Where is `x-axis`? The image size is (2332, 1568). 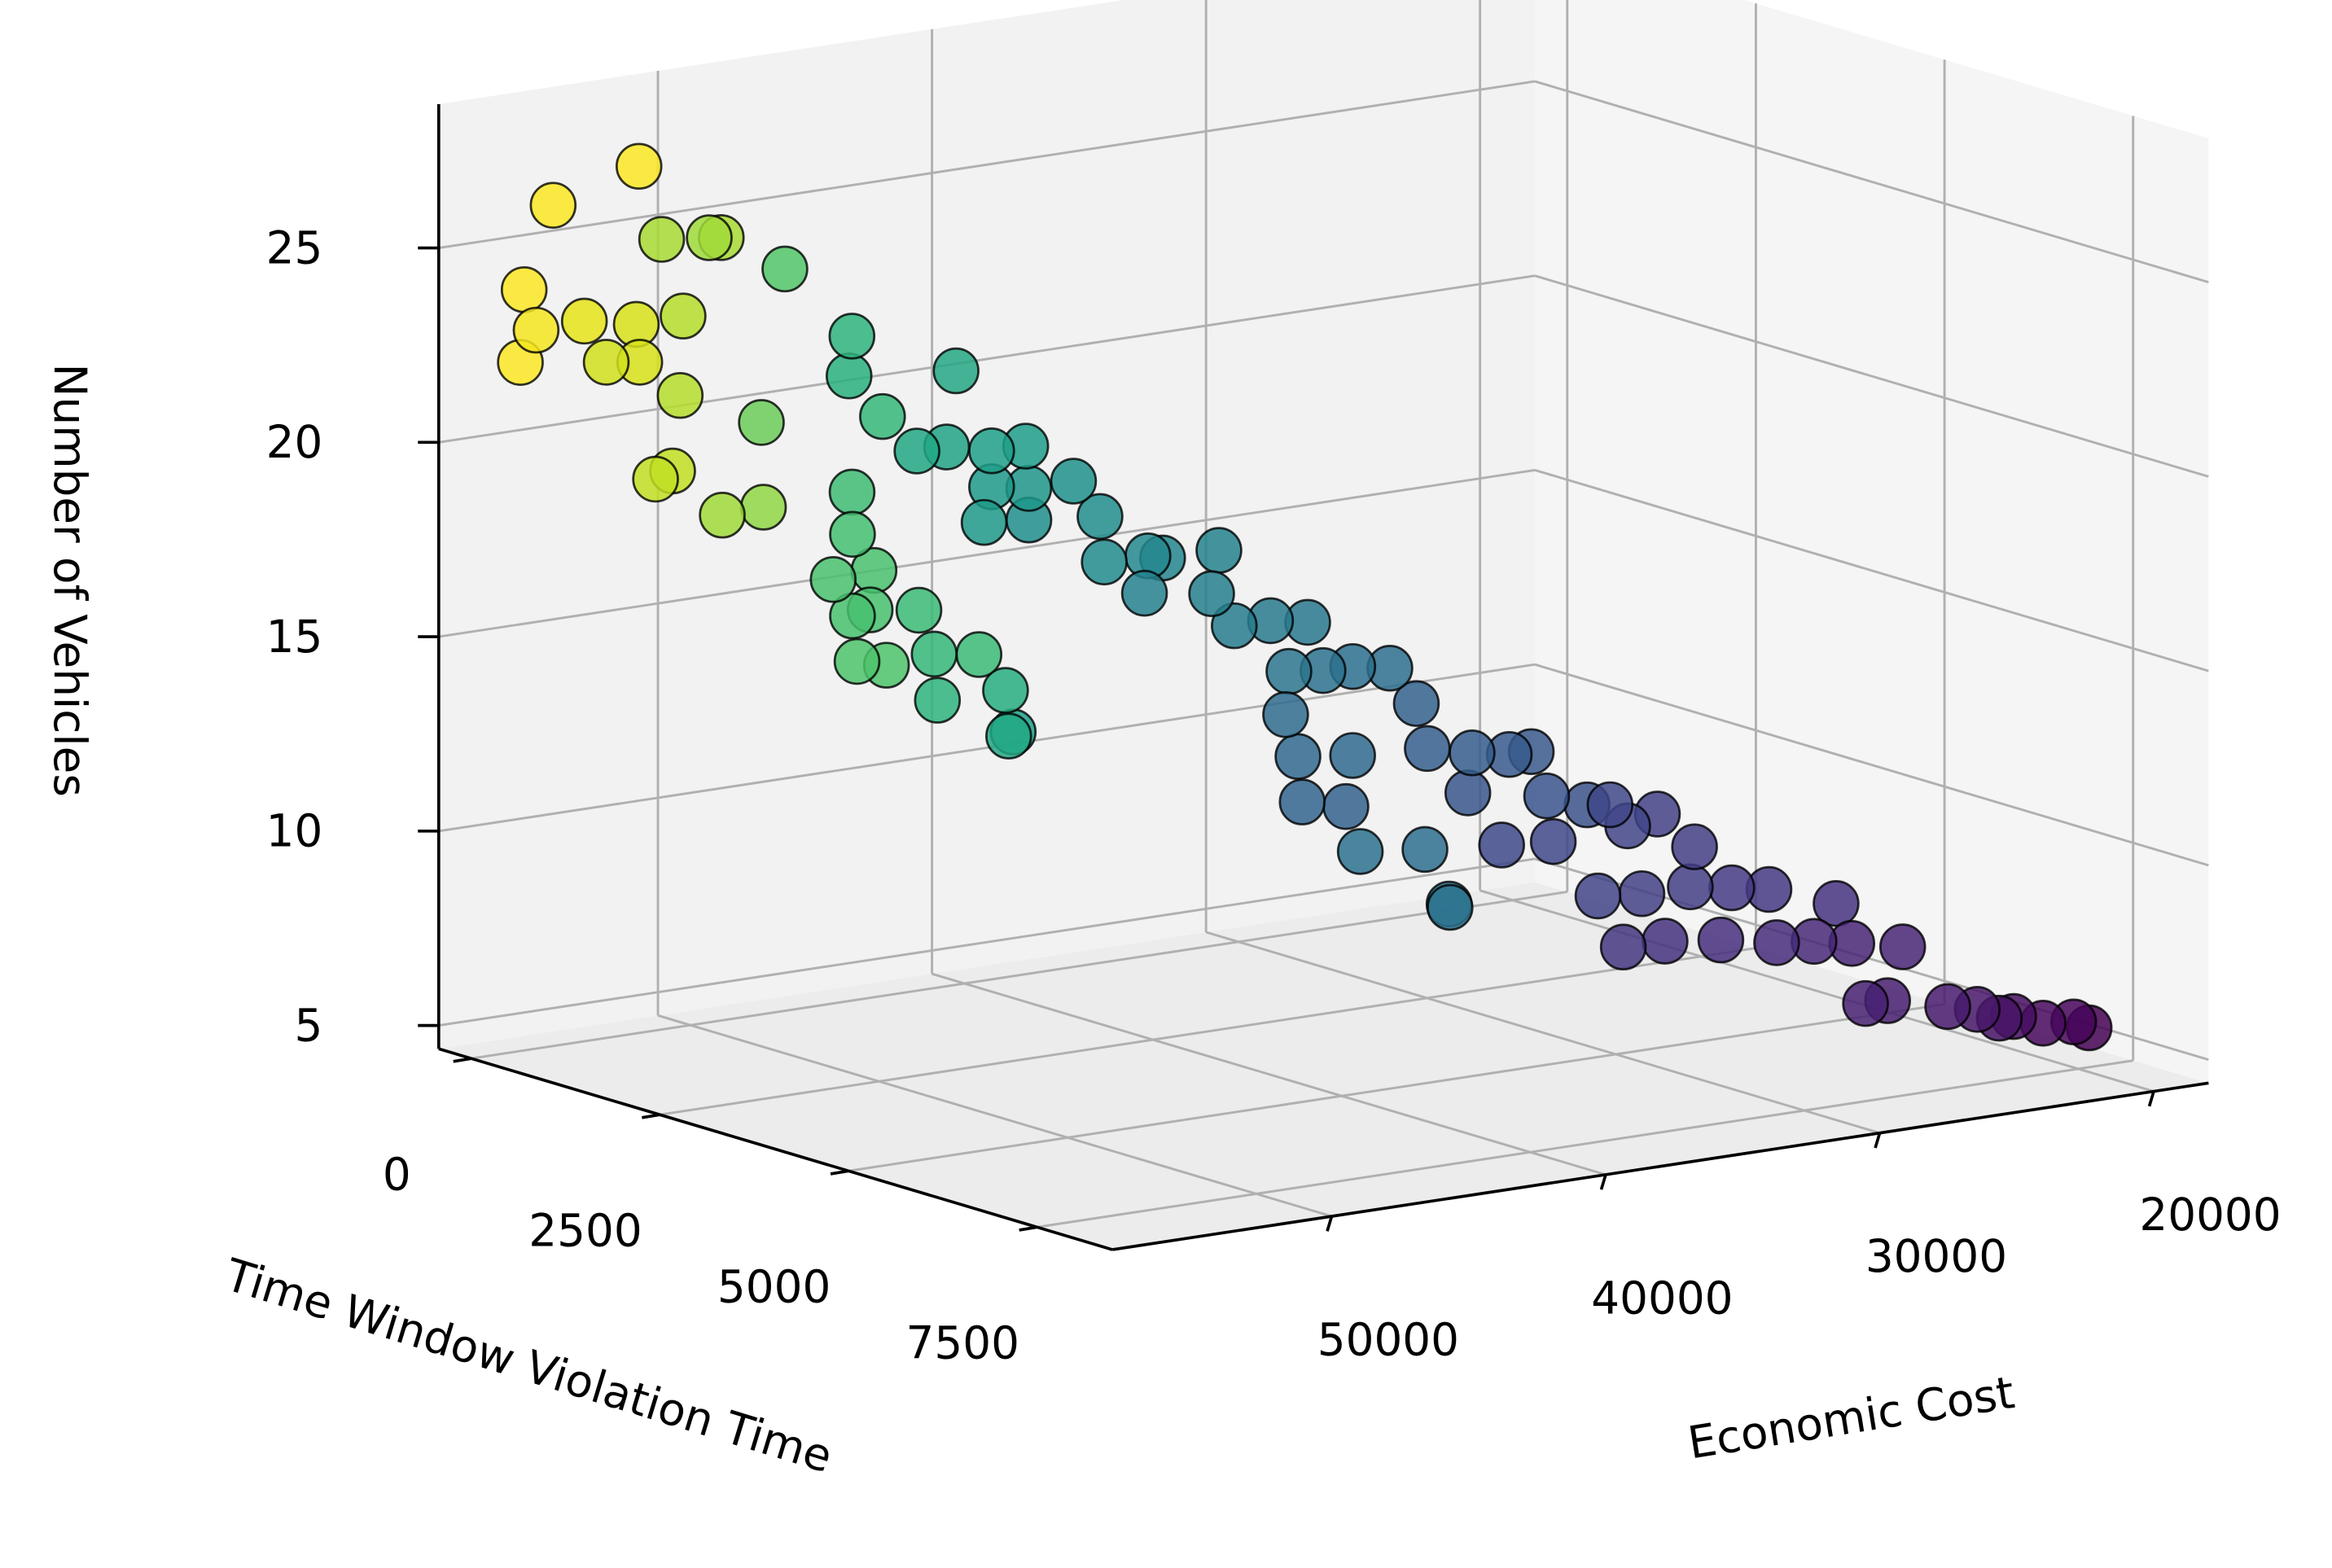
x-axis is located at coordinates (1660, 1166).